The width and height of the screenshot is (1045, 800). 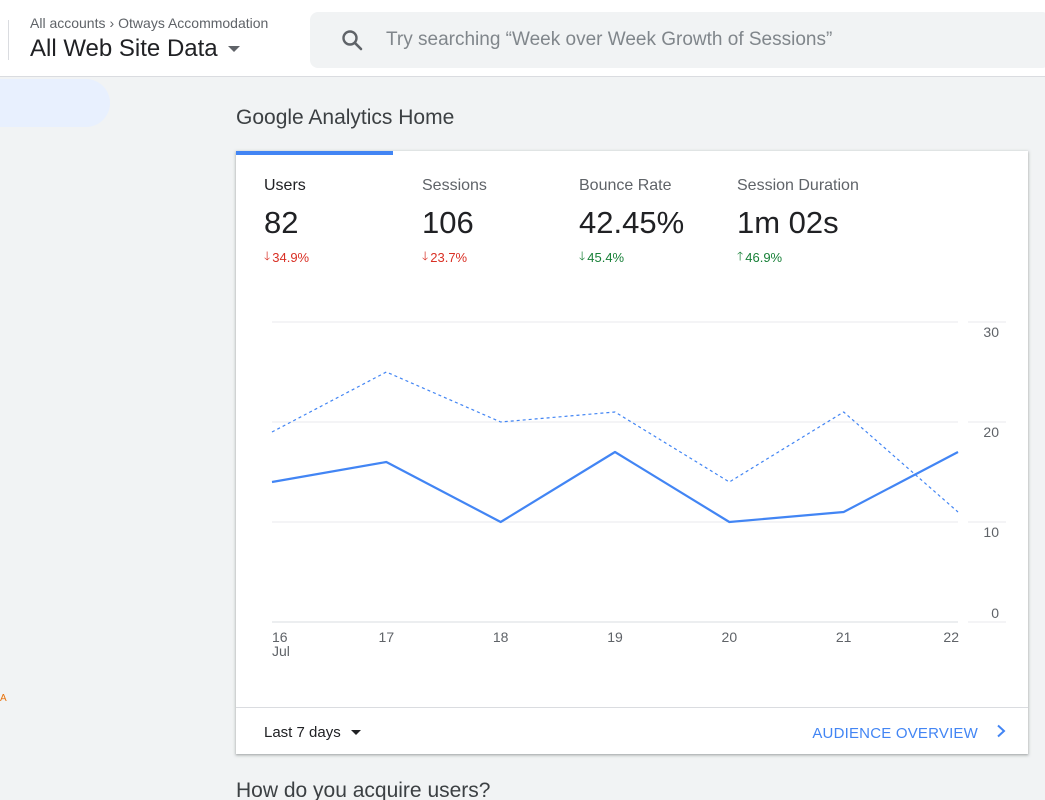 I want to click on breadcrumb-property: Otways Accommodation, so click(x=193, y=23).